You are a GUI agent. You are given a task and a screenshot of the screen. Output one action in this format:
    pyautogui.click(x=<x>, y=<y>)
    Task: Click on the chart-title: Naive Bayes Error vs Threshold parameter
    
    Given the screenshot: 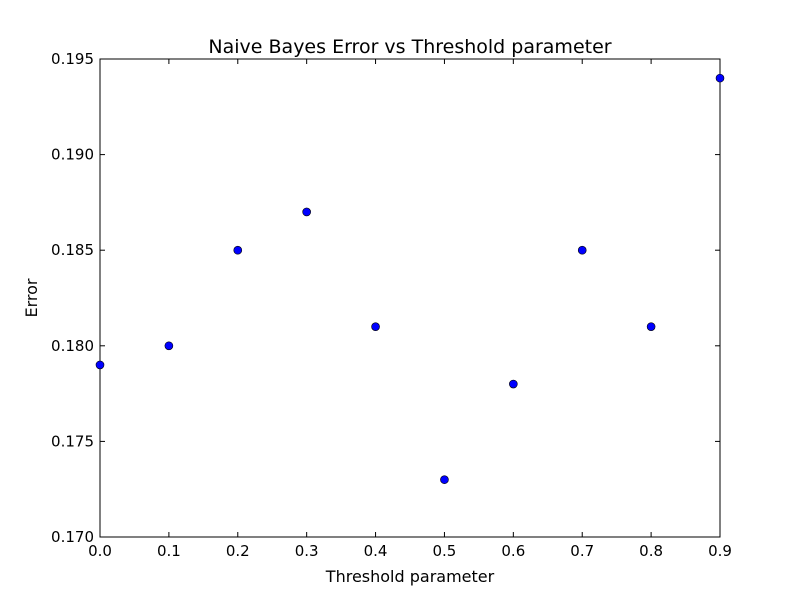 What is the action you would take?
    pyautogui.click(x=409, y=47)
    